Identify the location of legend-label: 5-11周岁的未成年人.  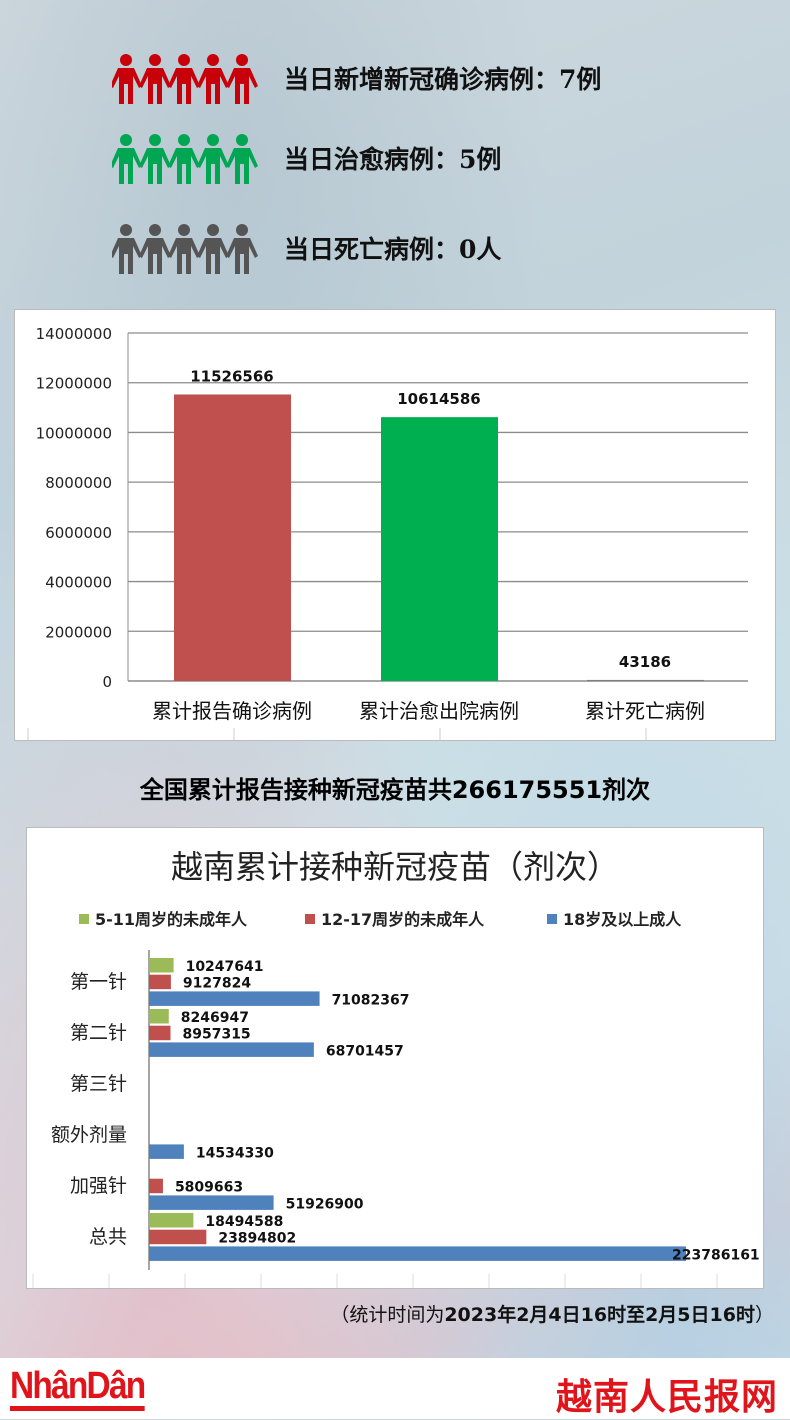
(171, 919).